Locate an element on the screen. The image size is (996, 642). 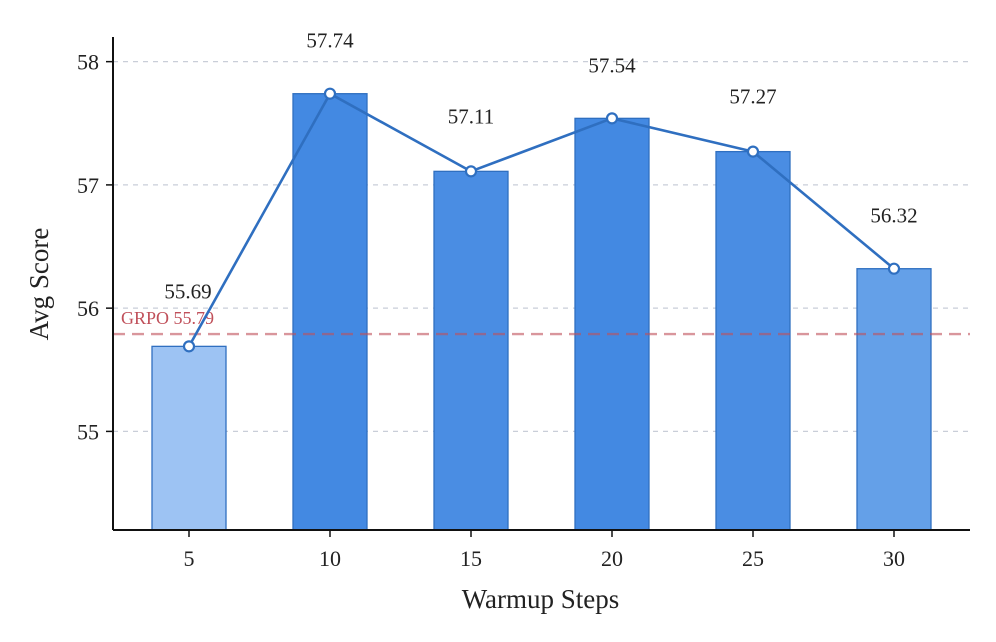
ytick-label-55: 55 is located at coordinates (88, 431).